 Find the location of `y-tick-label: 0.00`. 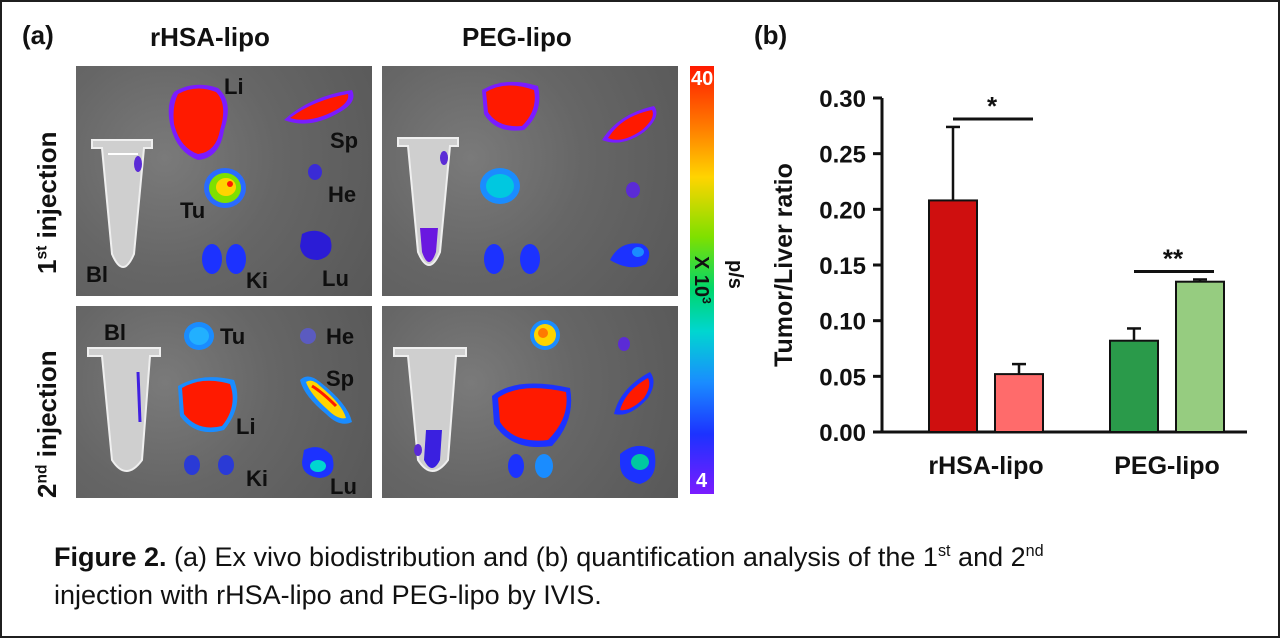

y-tick-label: 0.00 is located at coordinates (842, 433).